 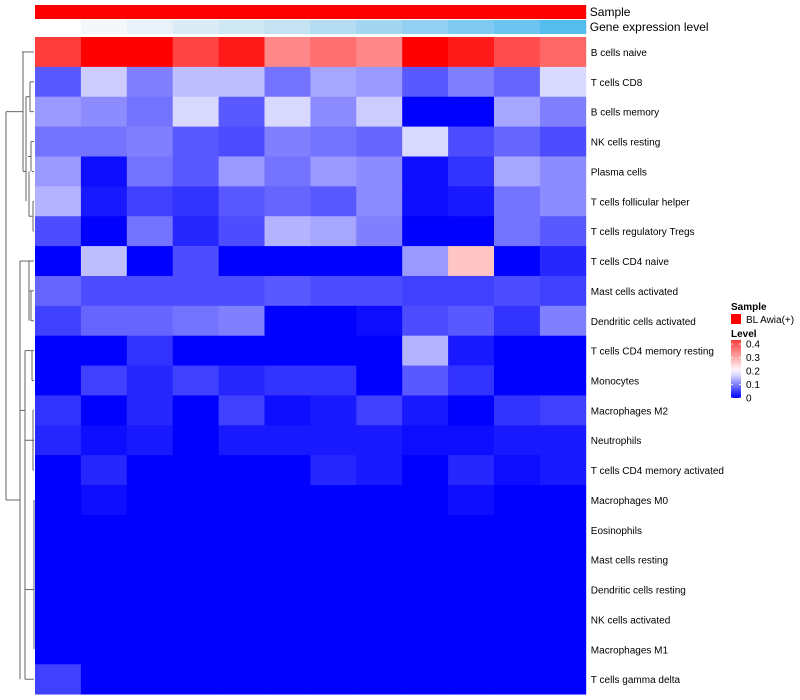 I want to click on row-label: T cells CD8, so click(x=617, y=83).